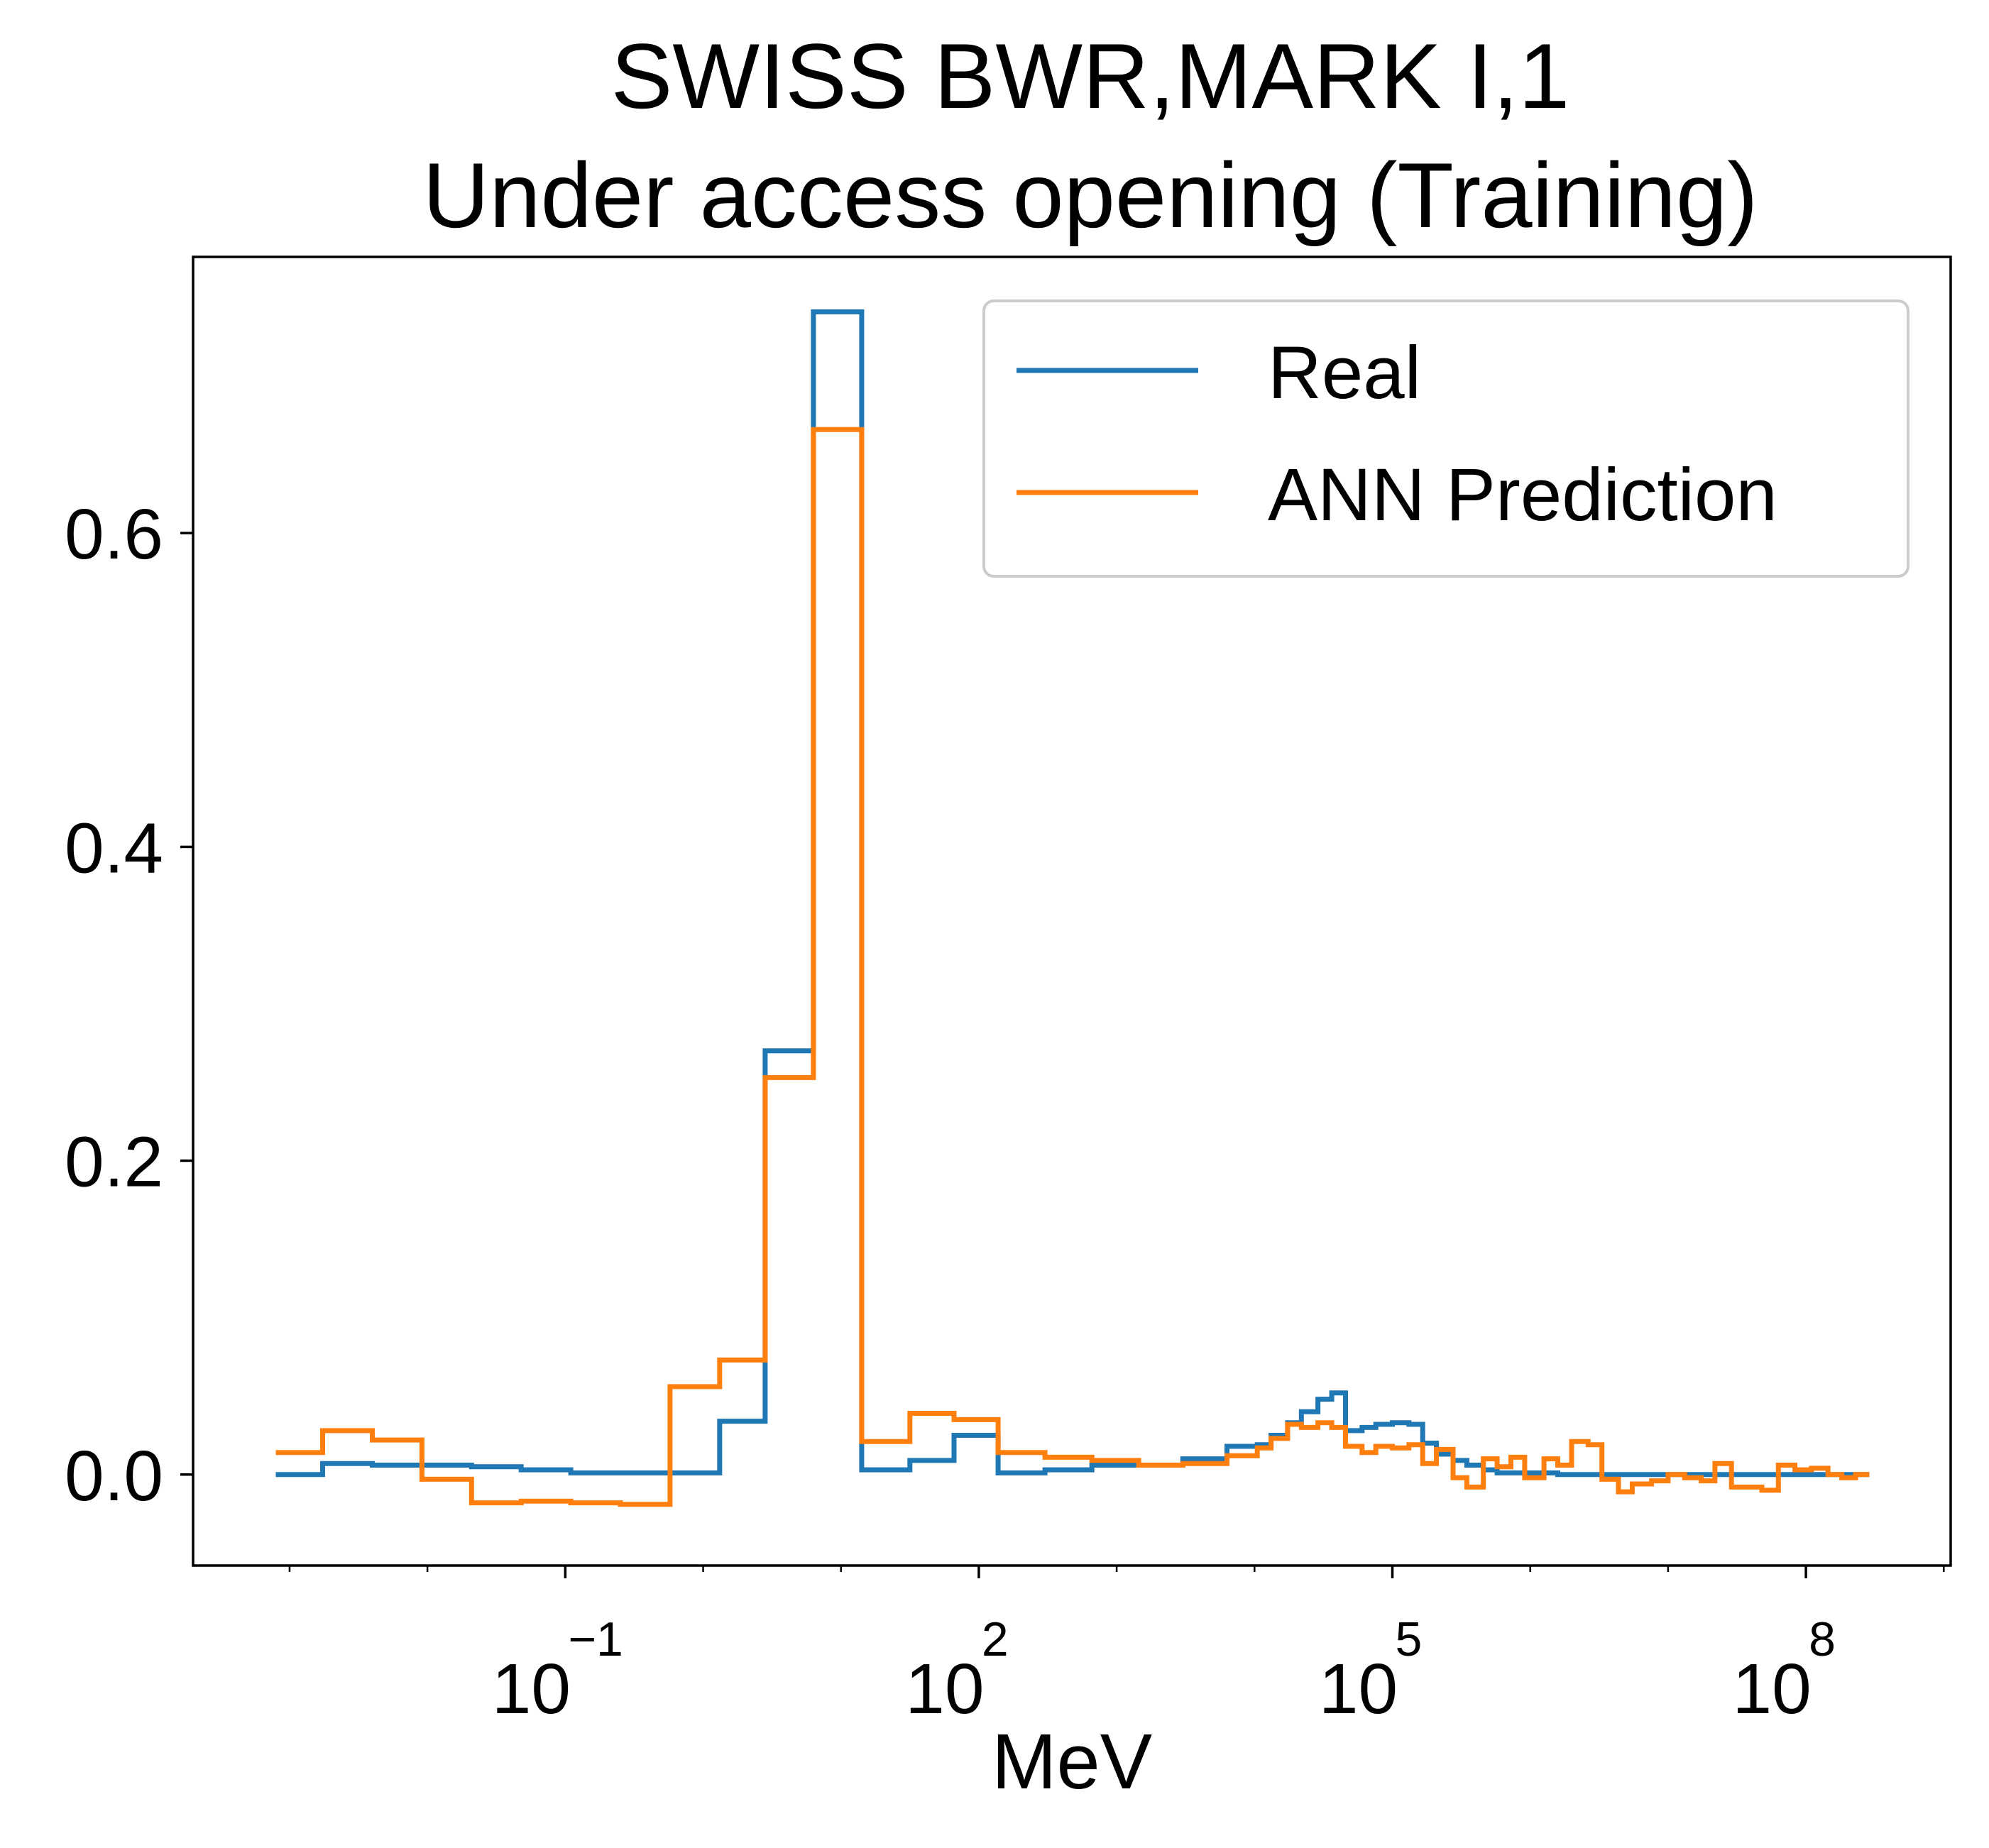 This screenshot has width=1989, height=1848. Describe the element at coordinates (1345, 372) in the screenshot. I see `legend-label-real: Real` at that location.